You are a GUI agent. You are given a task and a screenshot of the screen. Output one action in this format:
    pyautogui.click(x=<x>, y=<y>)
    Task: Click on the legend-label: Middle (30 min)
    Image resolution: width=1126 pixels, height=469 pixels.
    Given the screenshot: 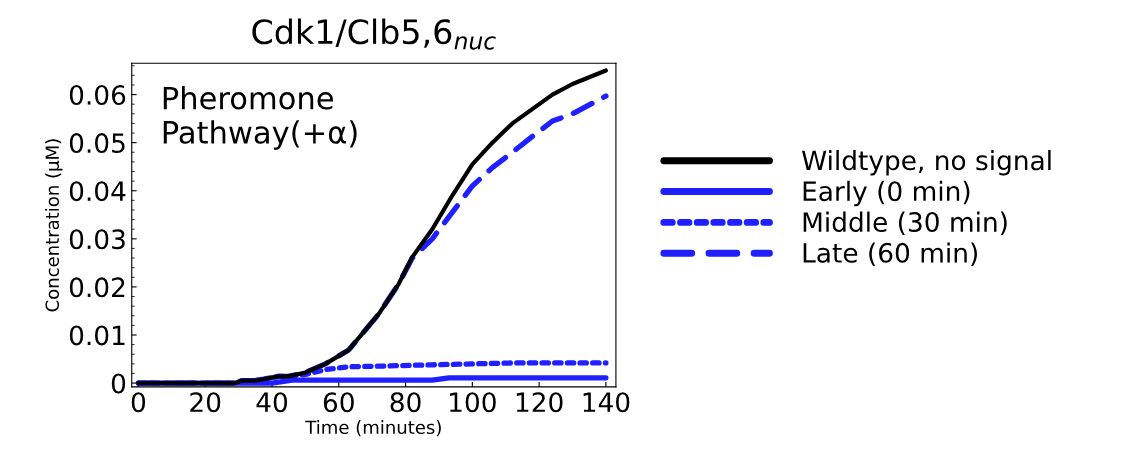 What is the action you would take?
    pyautogui.click(x=905, y=223)
    